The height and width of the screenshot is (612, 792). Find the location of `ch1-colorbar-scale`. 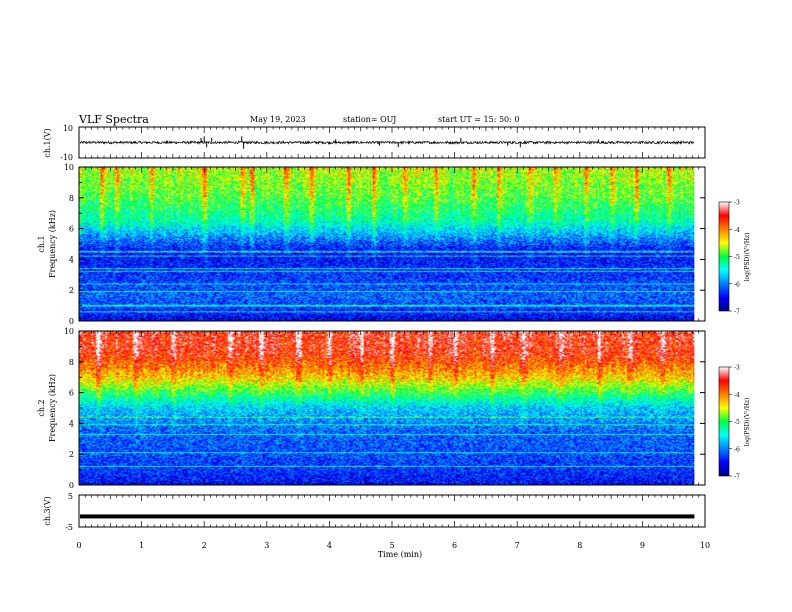

ch1-colorbar-scale is located at coordinates (724, 256).